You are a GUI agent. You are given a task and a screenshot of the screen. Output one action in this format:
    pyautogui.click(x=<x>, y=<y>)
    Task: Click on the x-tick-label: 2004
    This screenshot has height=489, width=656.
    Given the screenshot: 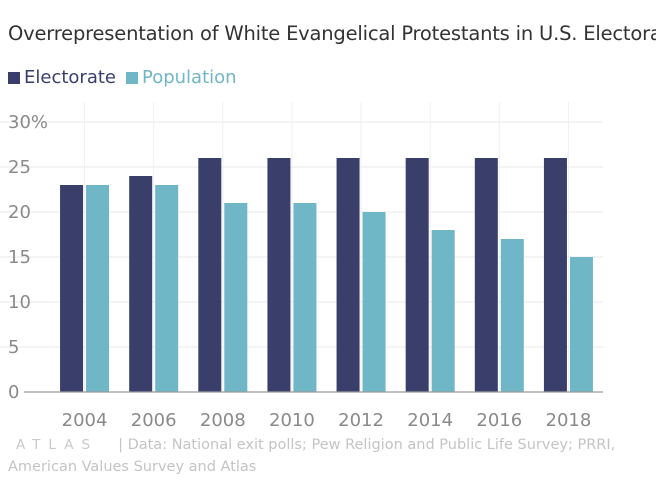 What is the action you would take?
    pyautogui.click(x=85, y=420)
    